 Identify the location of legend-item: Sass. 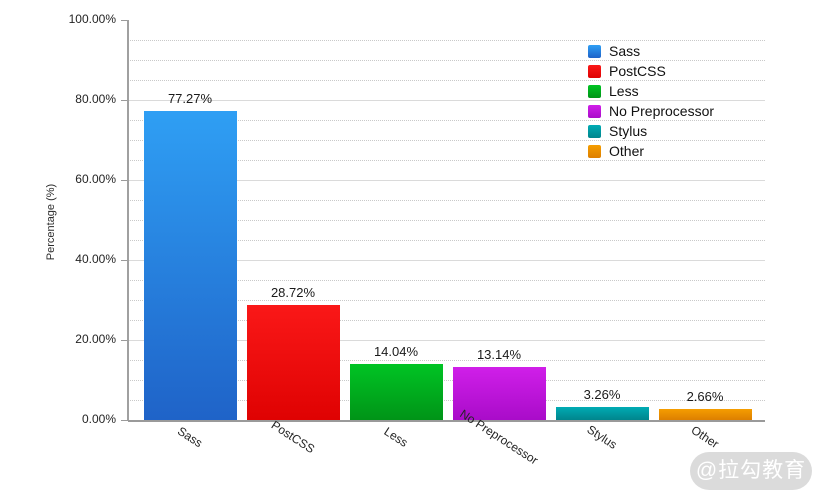
(651, 51).